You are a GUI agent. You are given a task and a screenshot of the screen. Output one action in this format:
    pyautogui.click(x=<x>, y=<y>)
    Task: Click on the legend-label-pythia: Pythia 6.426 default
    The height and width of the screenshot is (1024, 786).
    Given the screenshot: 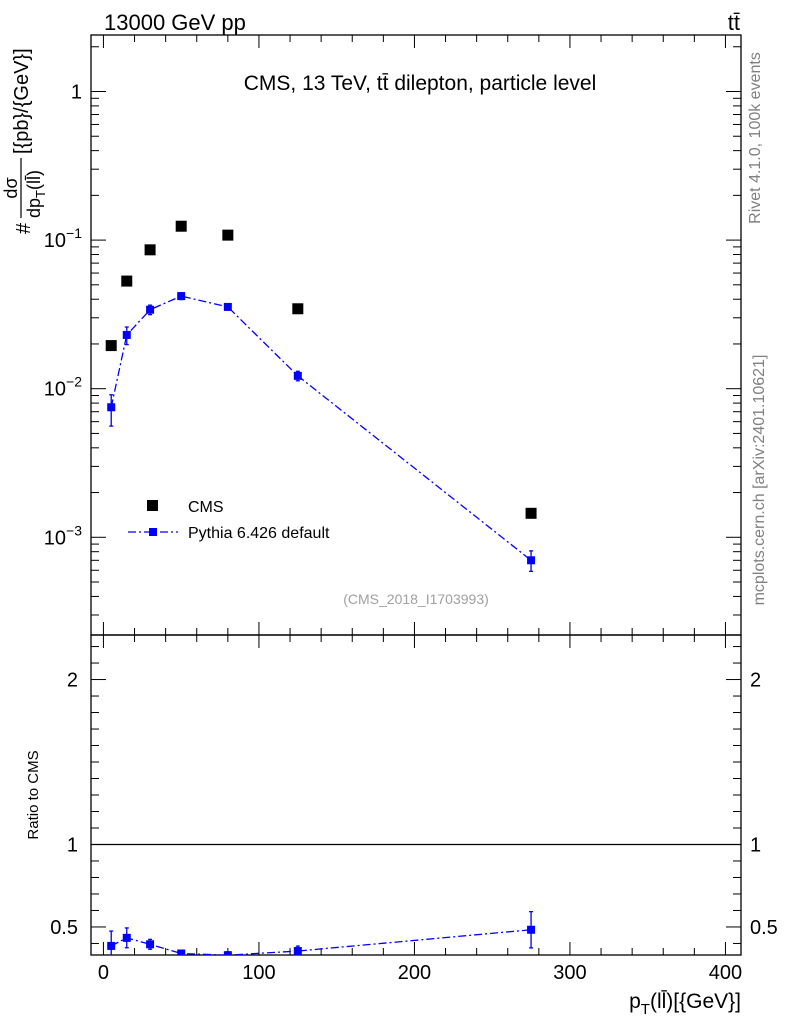 What is the action you would take?
    pyautogui.click(x=259, y=533)
    